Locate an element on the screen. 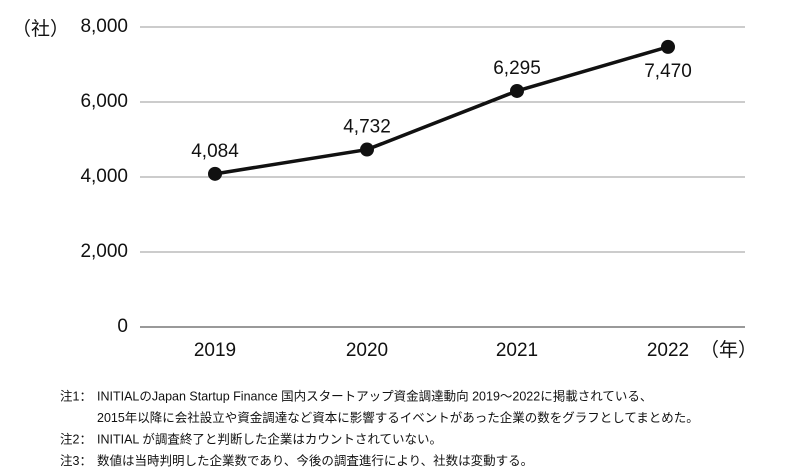  x-unit: （年） is located at coordinates (728, 350).